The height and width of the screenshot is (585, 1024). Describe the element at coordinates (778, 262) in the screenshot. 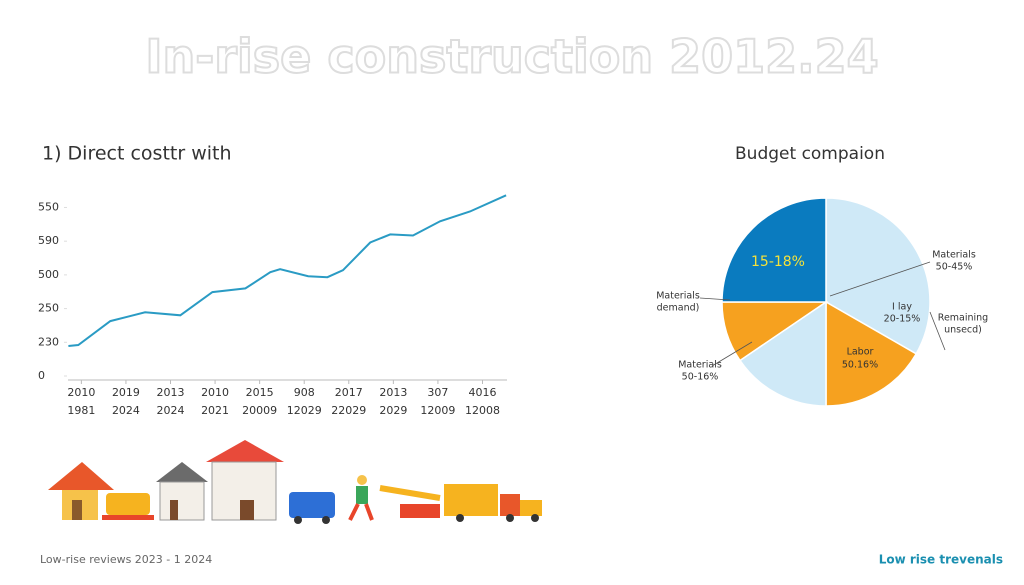

I see `slice-label: 15-18%` at that location.